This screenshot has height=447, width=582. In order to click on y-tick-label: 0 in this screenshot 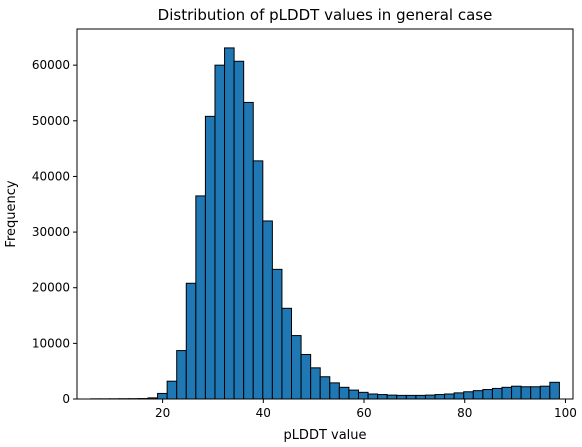, I will do `click(66, 399)`.